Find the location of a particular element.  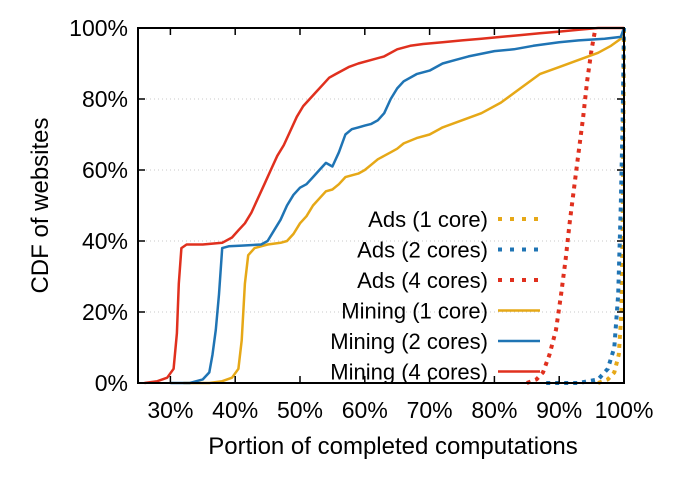

y-tick-label: 40% is located at coordinates (105, 241).